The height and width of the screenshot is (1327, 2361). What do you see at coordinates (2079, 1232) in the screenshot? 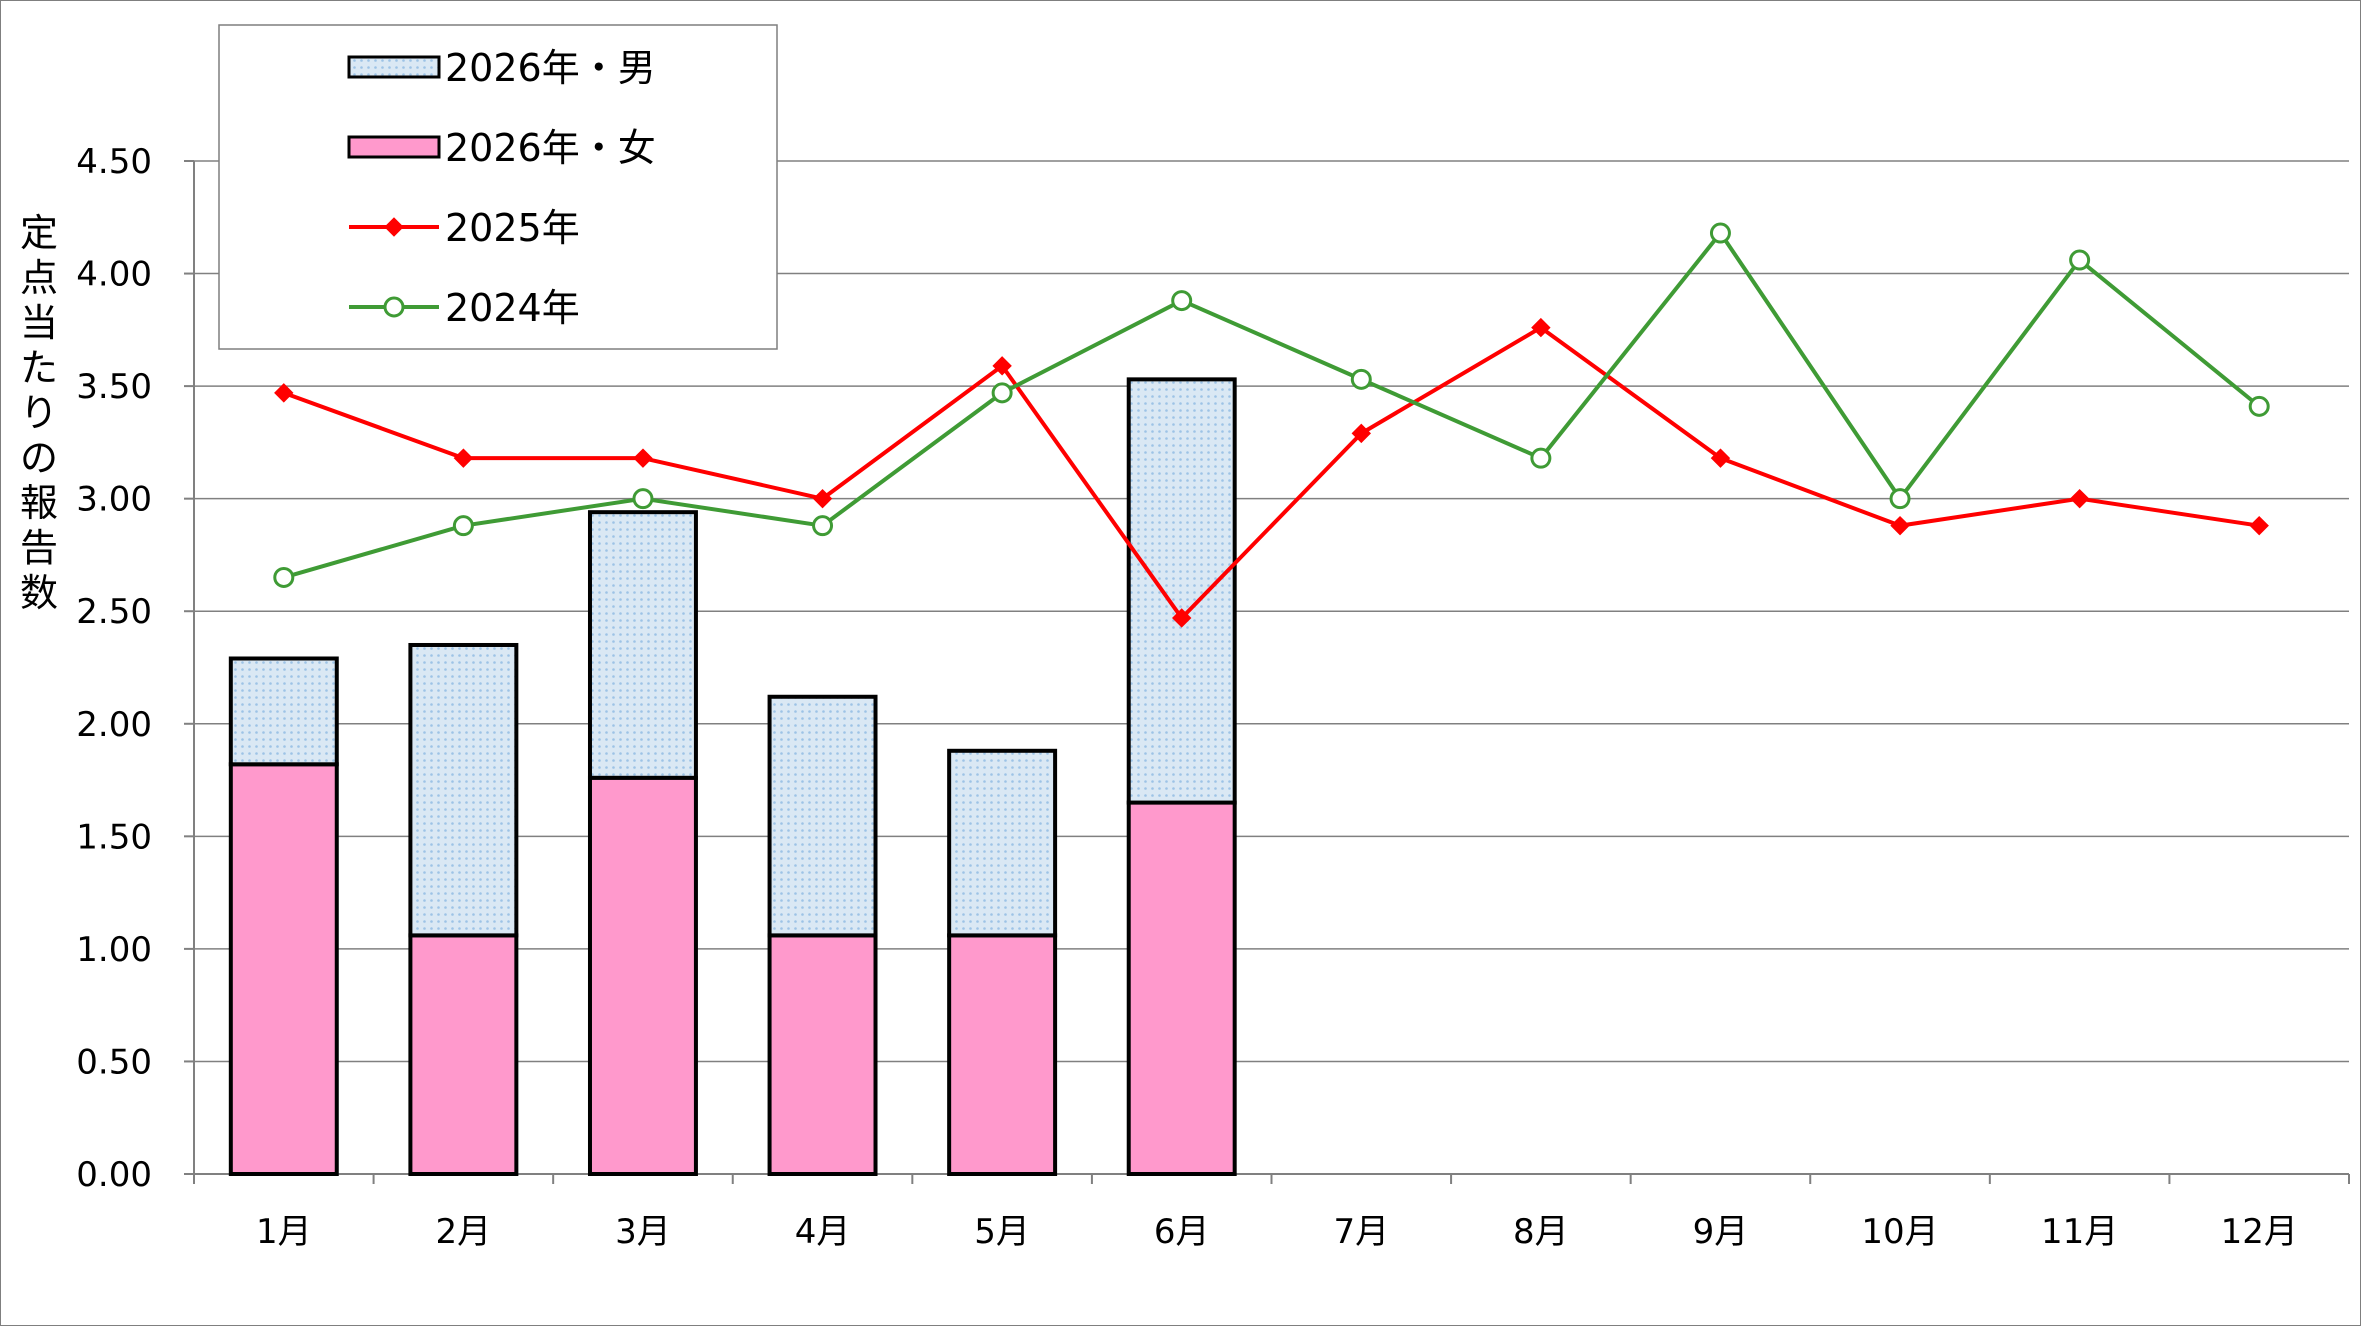
I see `x-tick-label: 11月` at bounding box center [2079, 1232].